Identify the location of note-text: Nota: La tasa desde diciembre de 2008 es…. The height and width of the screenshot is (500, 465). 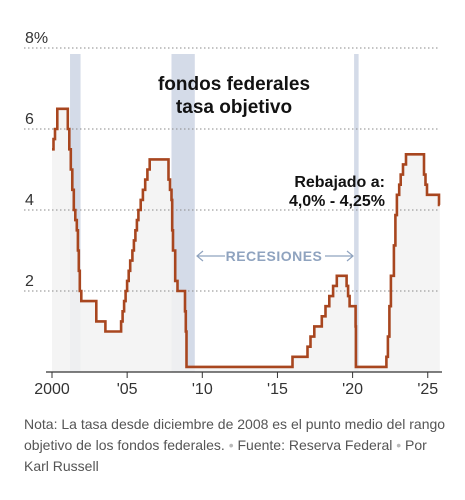
(235, 434).